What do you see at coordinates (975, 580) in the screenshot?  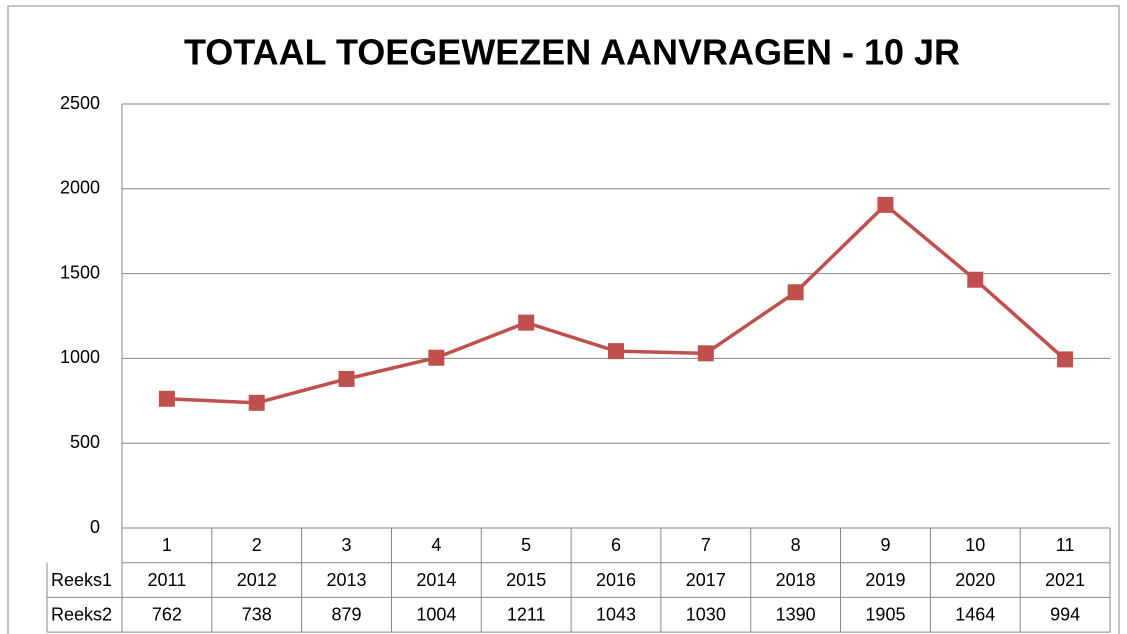 I see `table-value: 2020` at bounding box center [975, 580].